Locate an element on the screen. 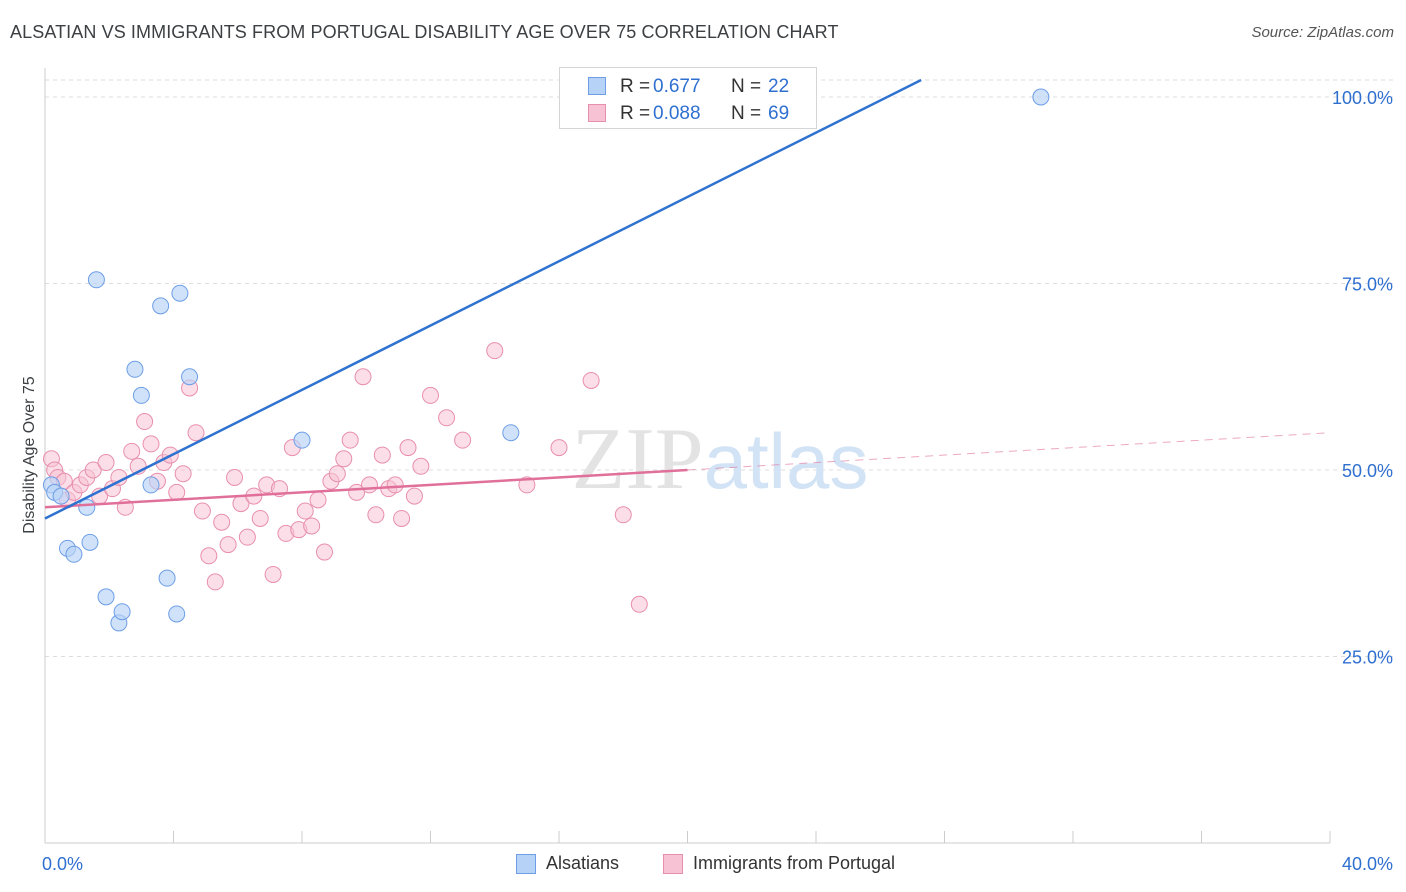  legend-label: Alsatians is located at coordinates (583, 863).